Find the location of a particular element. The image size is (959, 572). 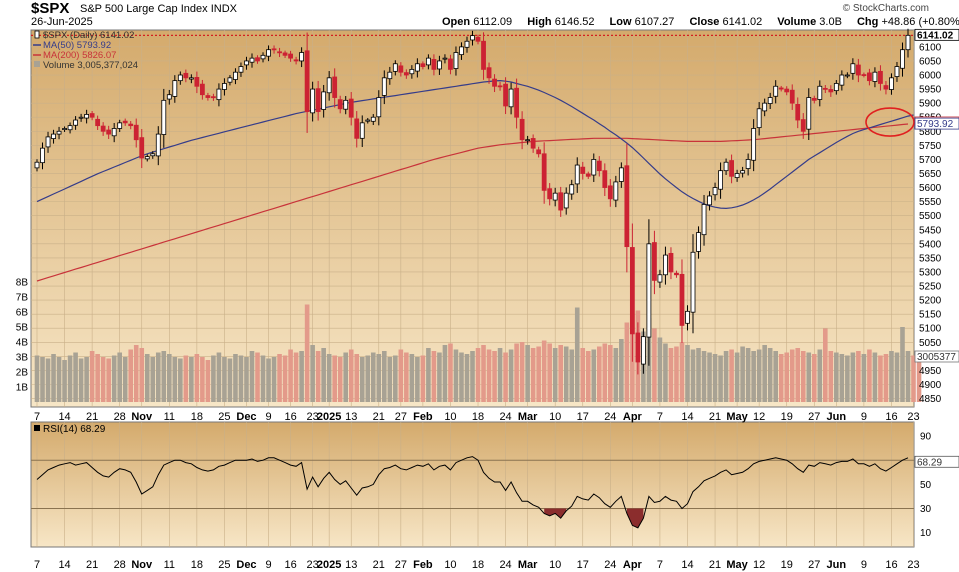

price-tick-label: 5700 is located at coordinates (930, 160).